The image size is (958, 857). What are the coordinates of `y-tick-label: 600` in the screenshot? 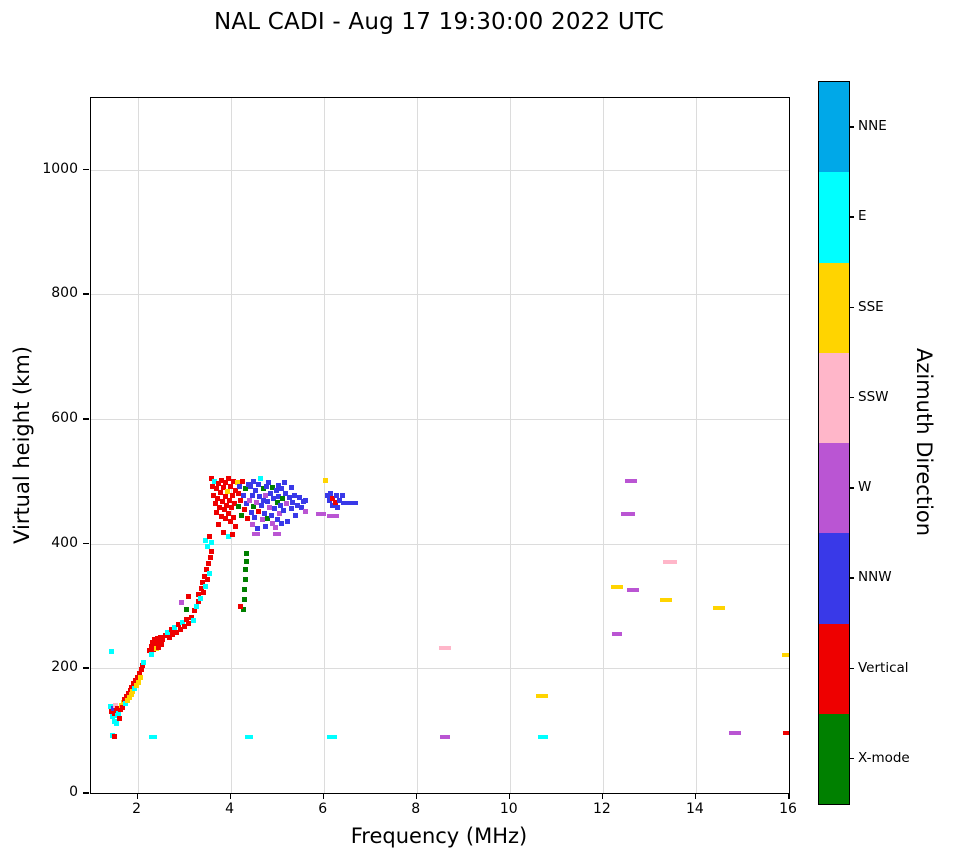 It's located at (64, 418).